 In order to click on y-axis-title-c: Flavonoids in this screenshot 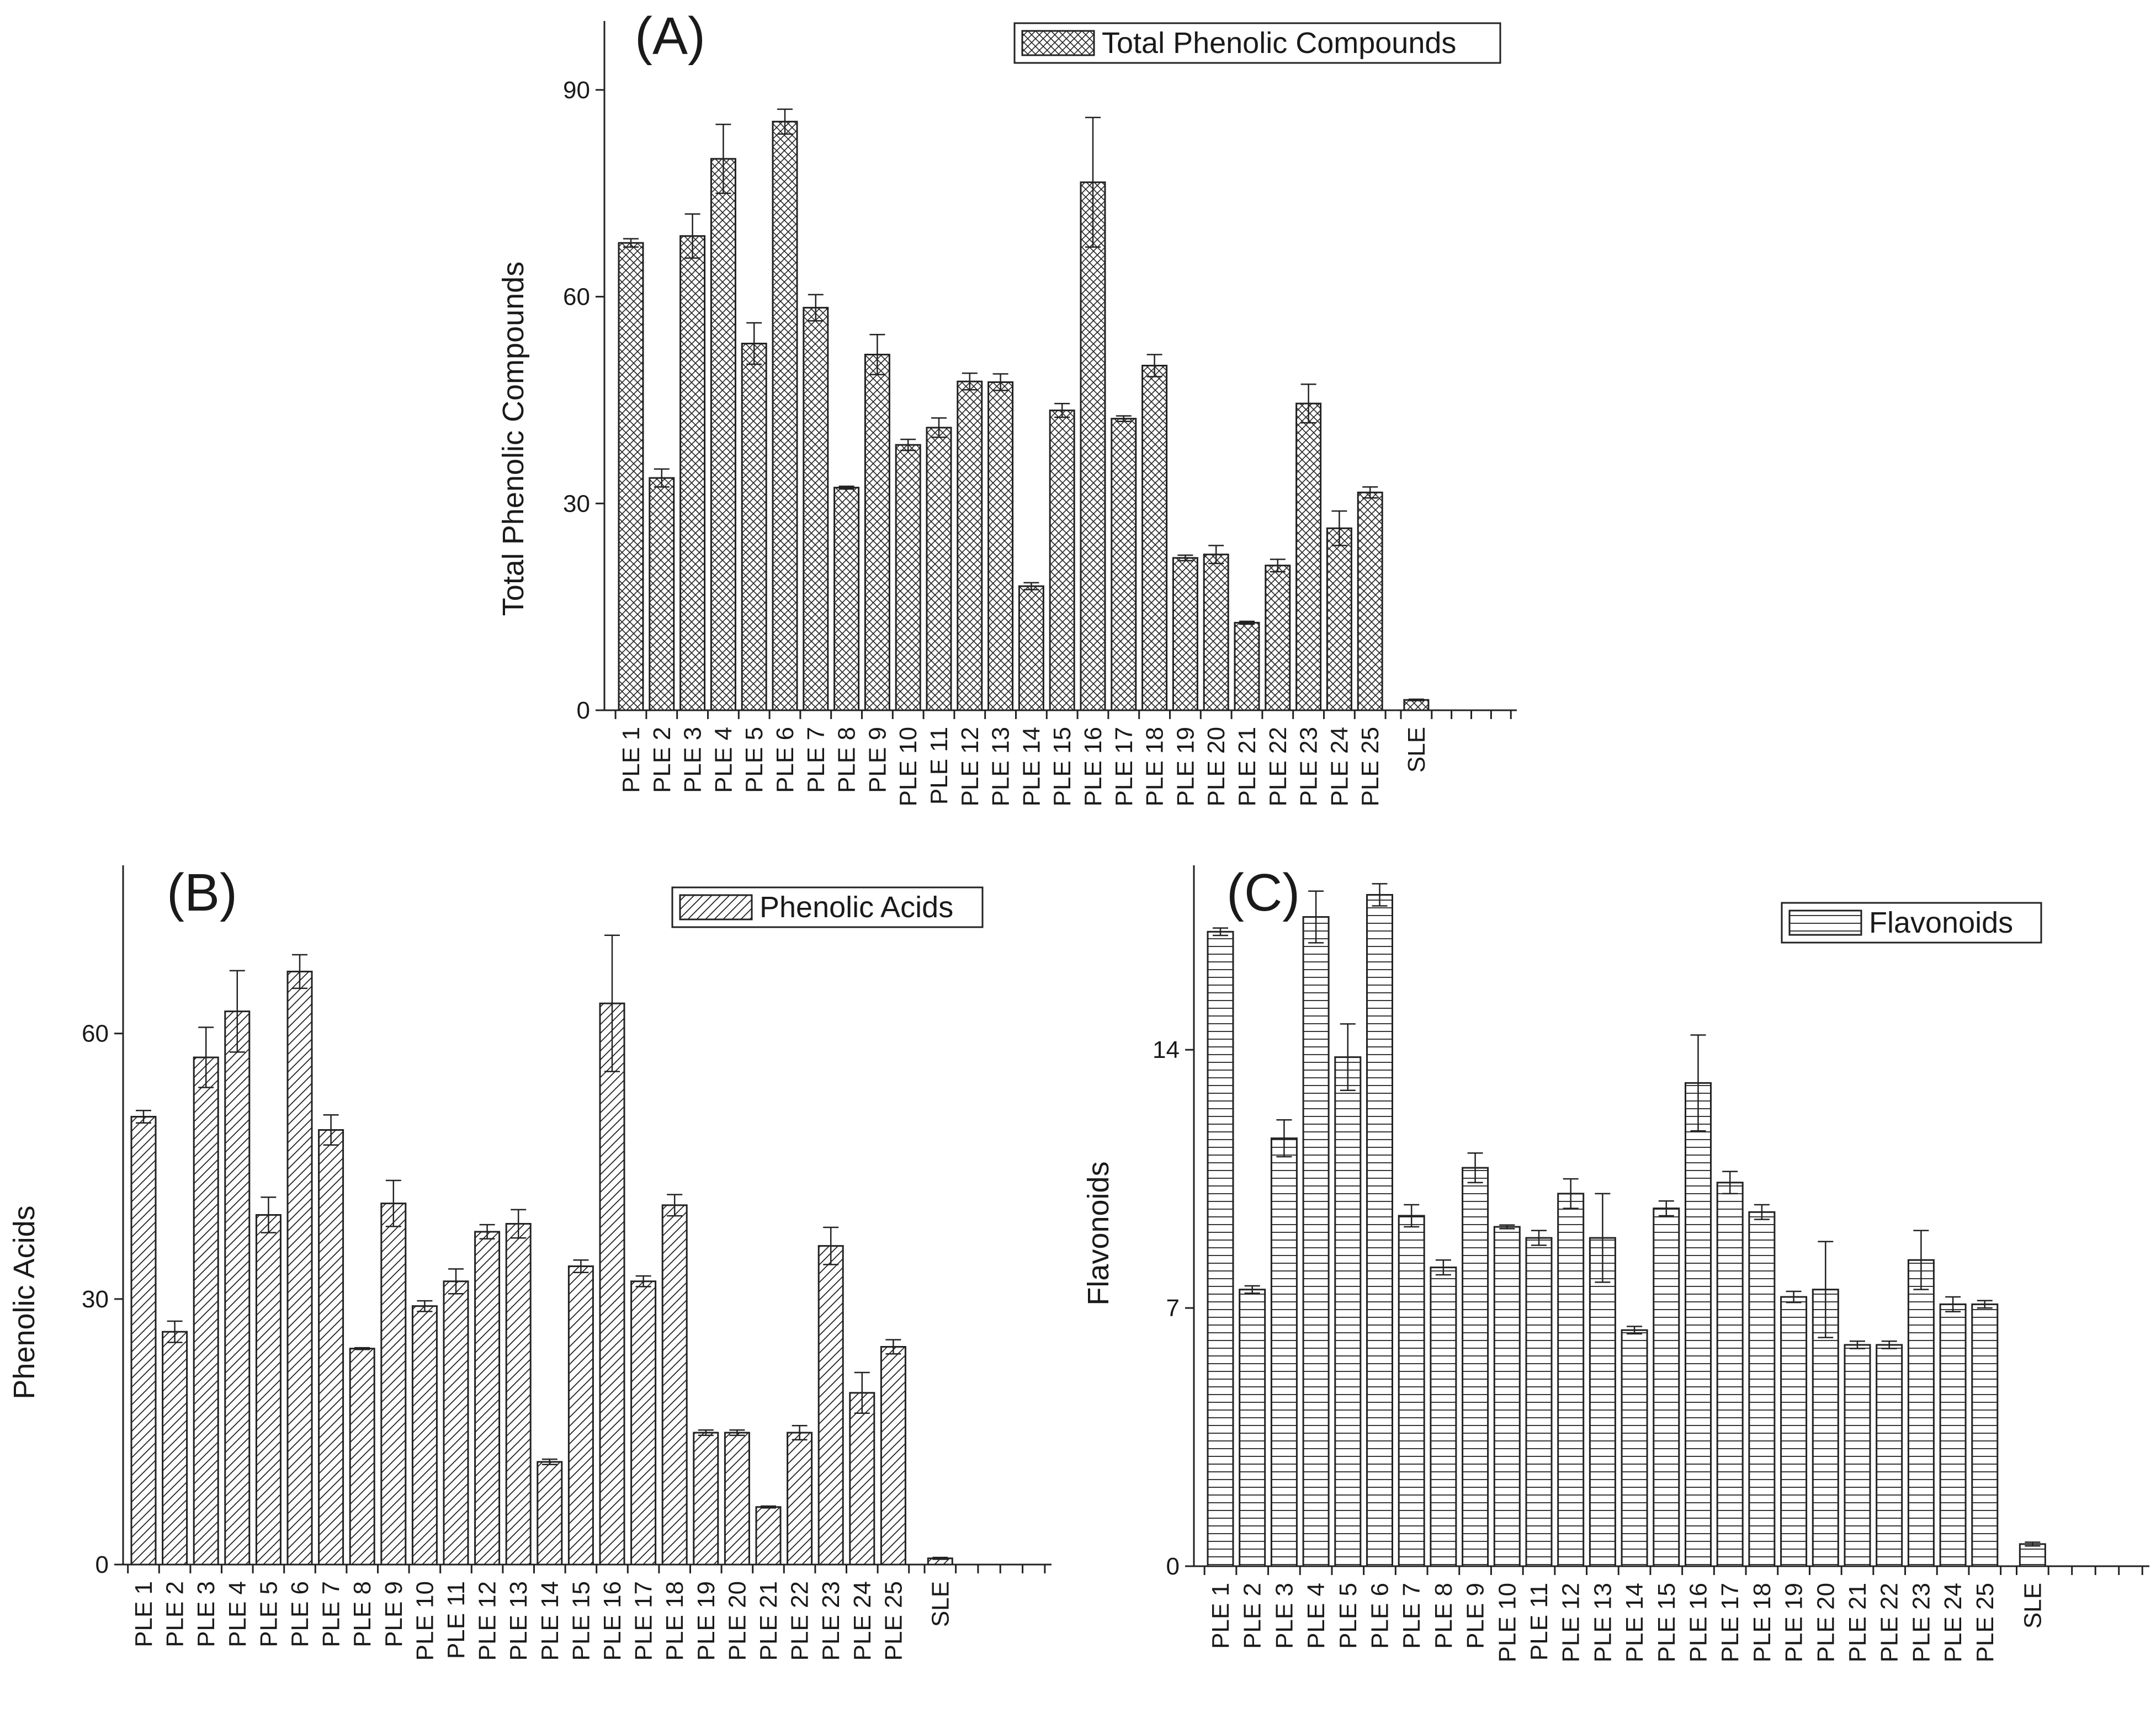, I will do `click(1098, 1233)`.